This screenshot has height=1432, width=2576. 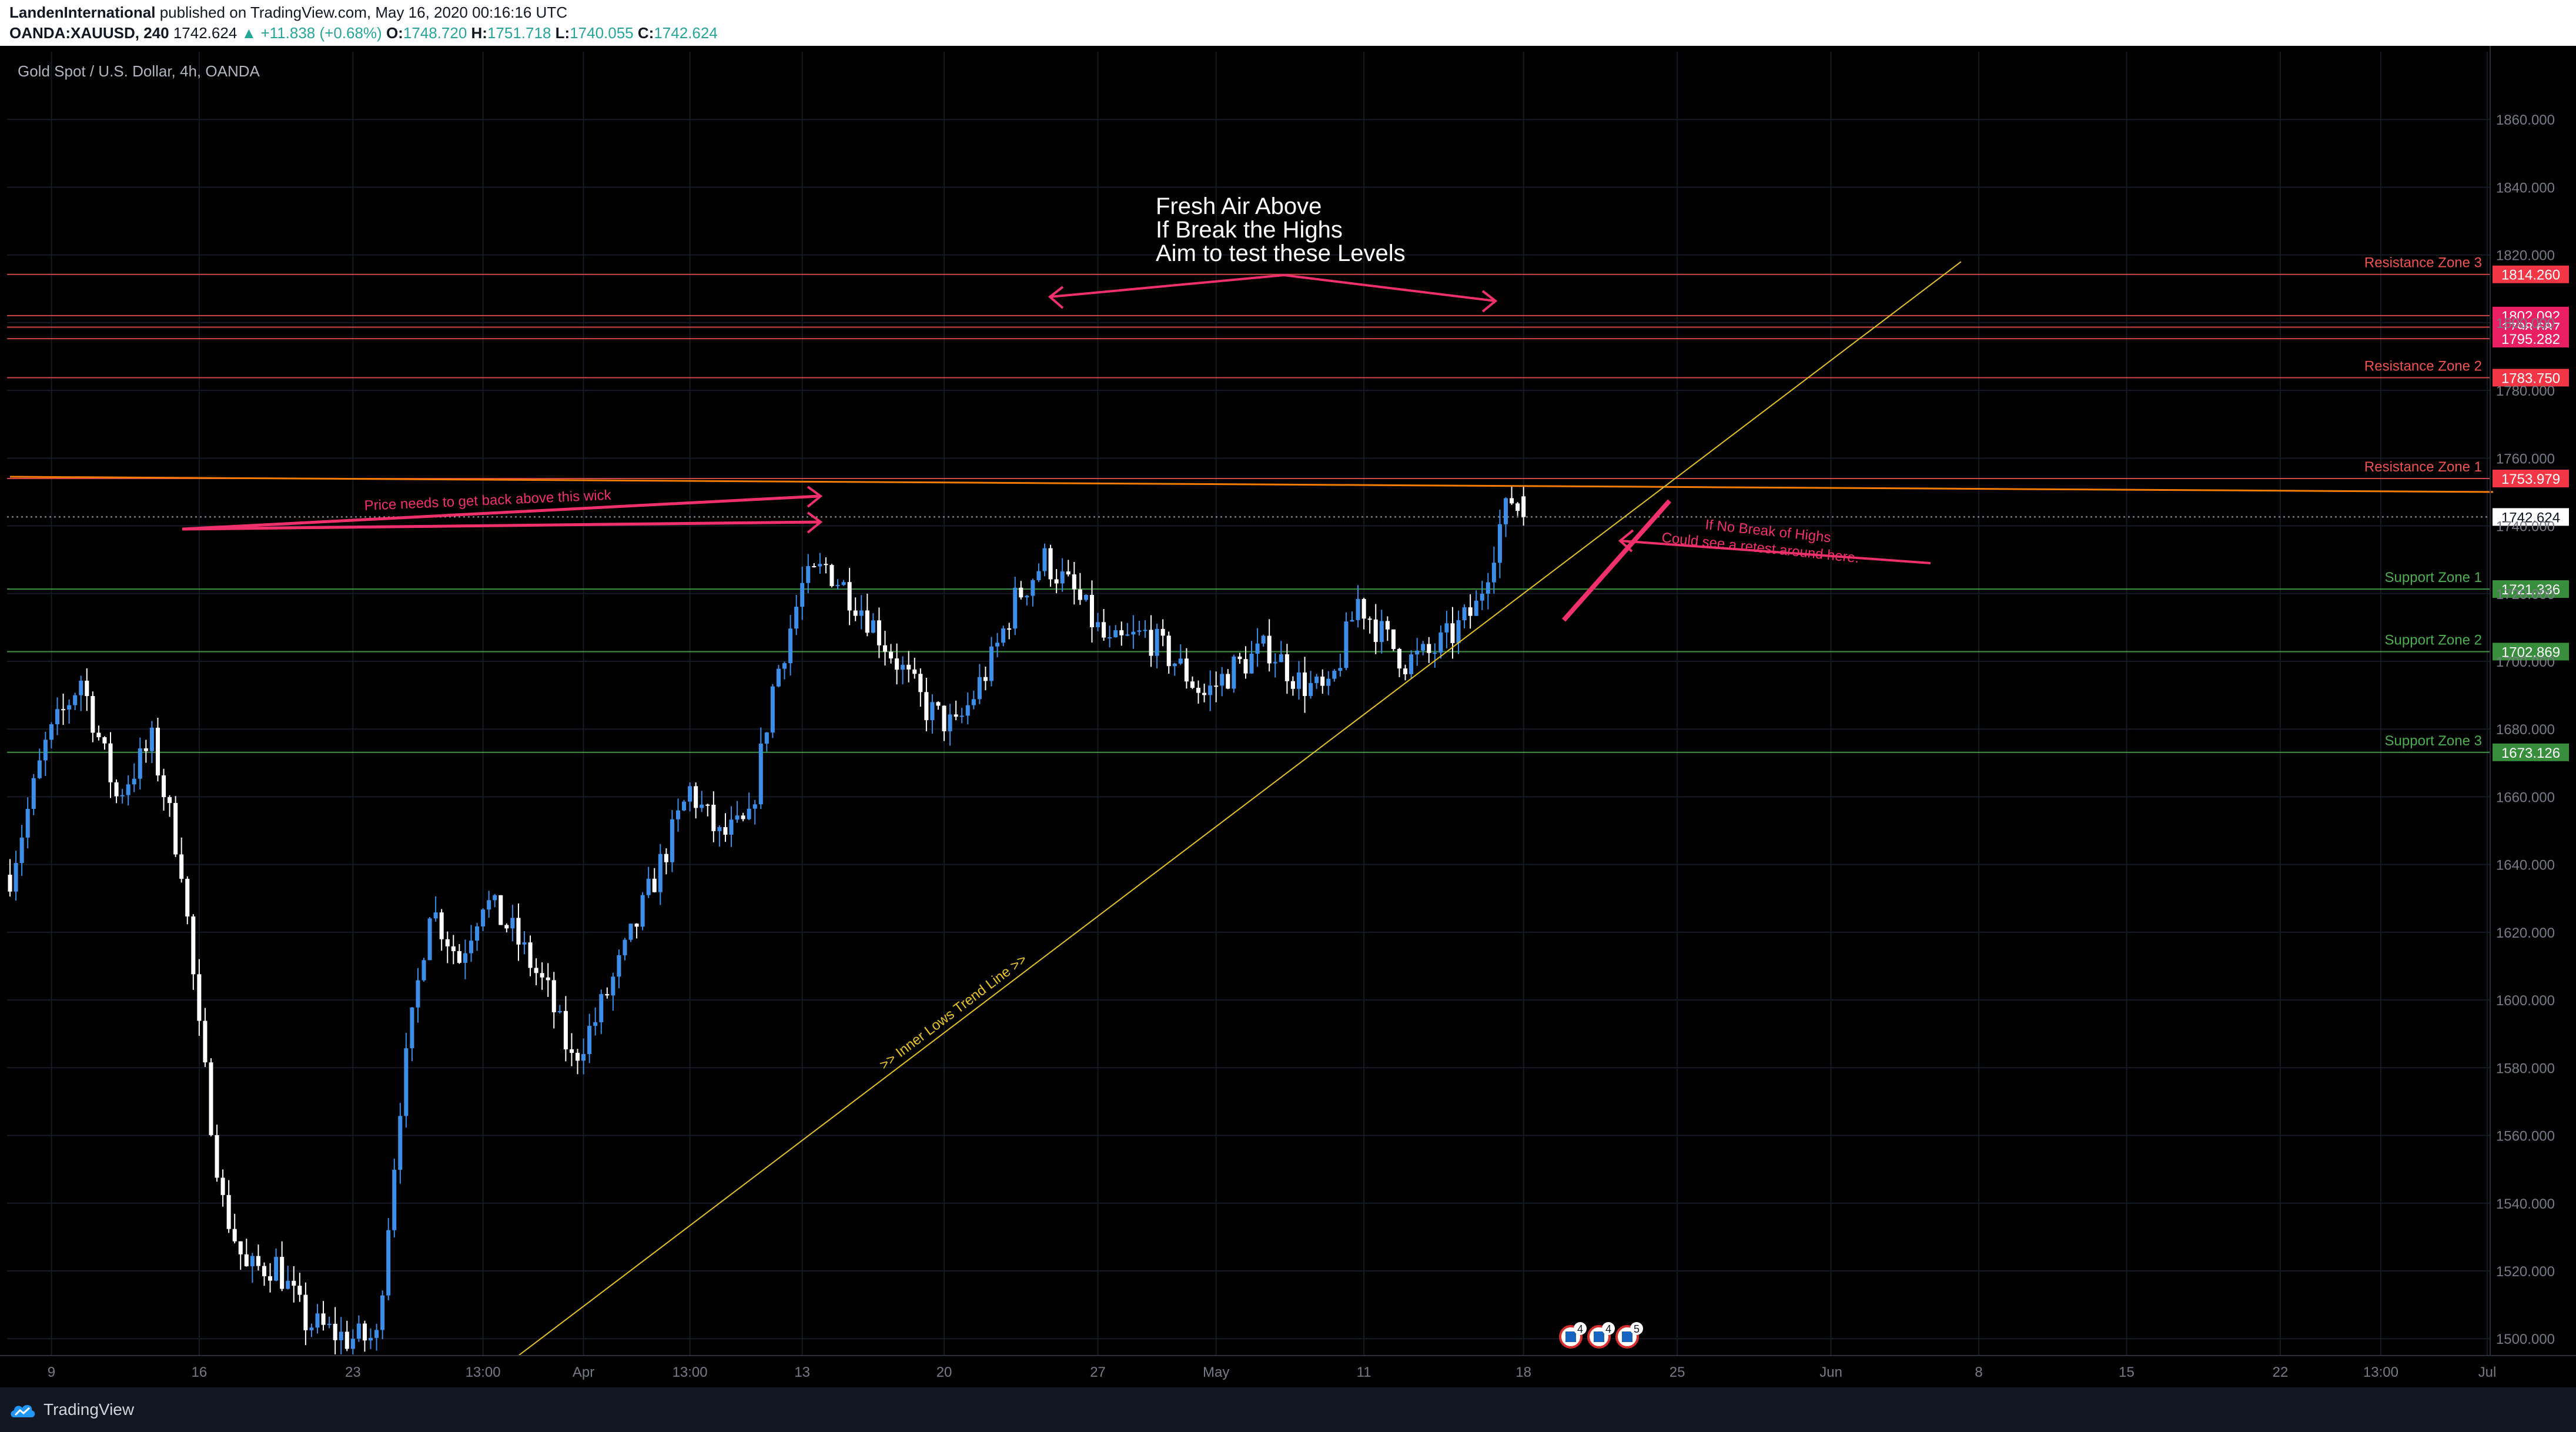 What do you see at coordinates (82, 12) in the screenshot?
I see `author-name: LandenInternational` at bounding box center [82, 12].